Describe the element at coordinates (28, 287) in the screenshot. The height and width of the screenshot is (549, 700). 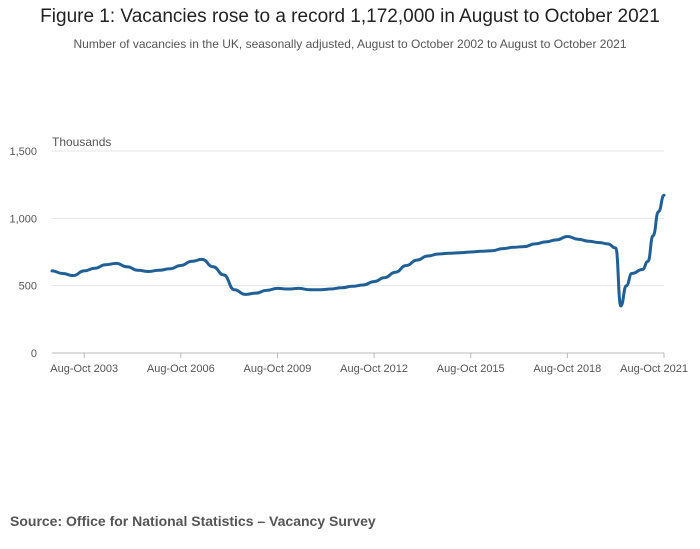
I see `y-tick-label: 500` at that location.